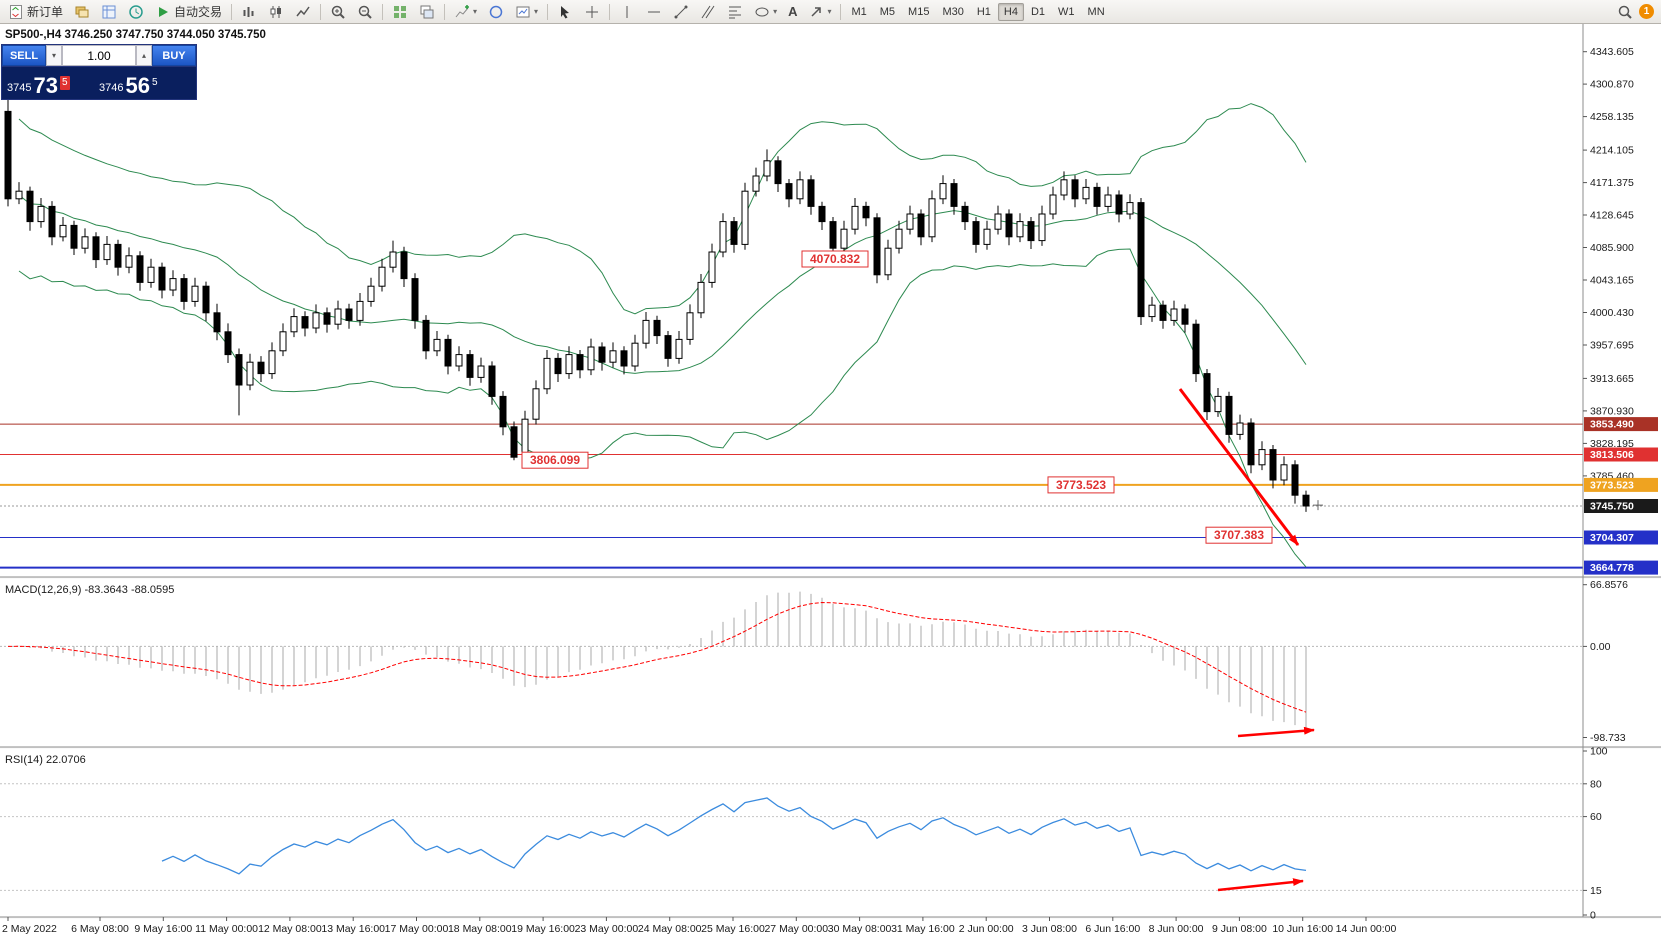 This screenshot has width=1661, height=941. What do you see at coordinates (109, 12) in the screenshot?
I see `quotes-button` at bounding box center [109, 12].